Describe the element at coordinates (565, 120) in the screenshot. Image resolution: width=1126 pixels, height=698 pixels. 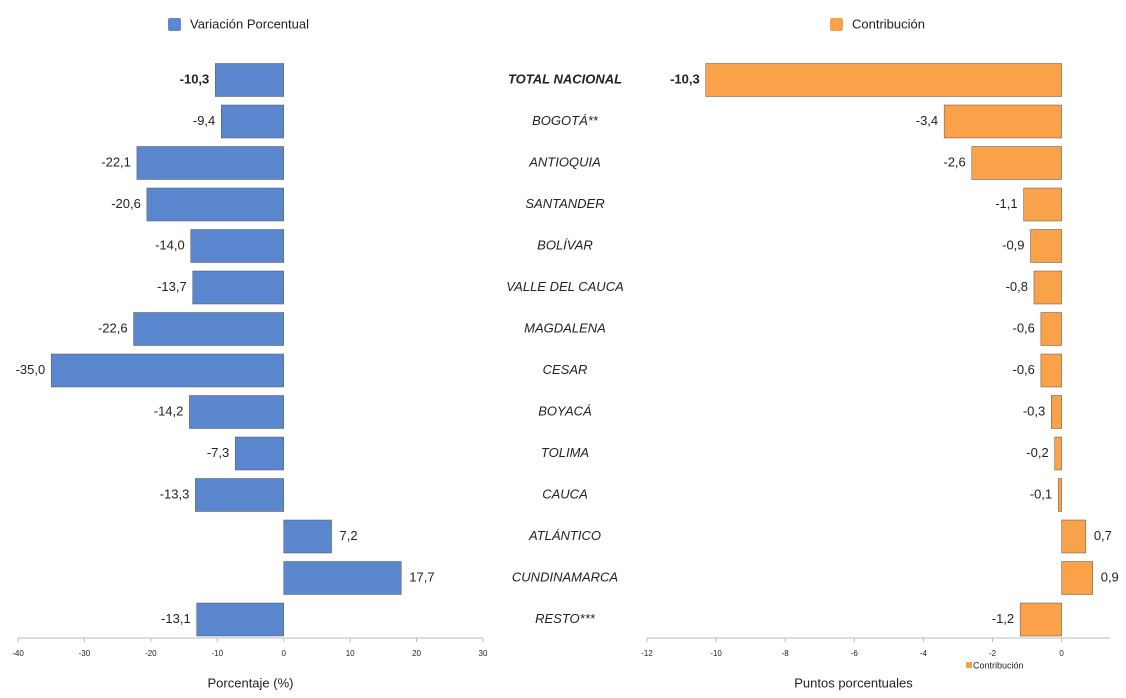
I see `category-label: BOGOTÁ**` at that location.